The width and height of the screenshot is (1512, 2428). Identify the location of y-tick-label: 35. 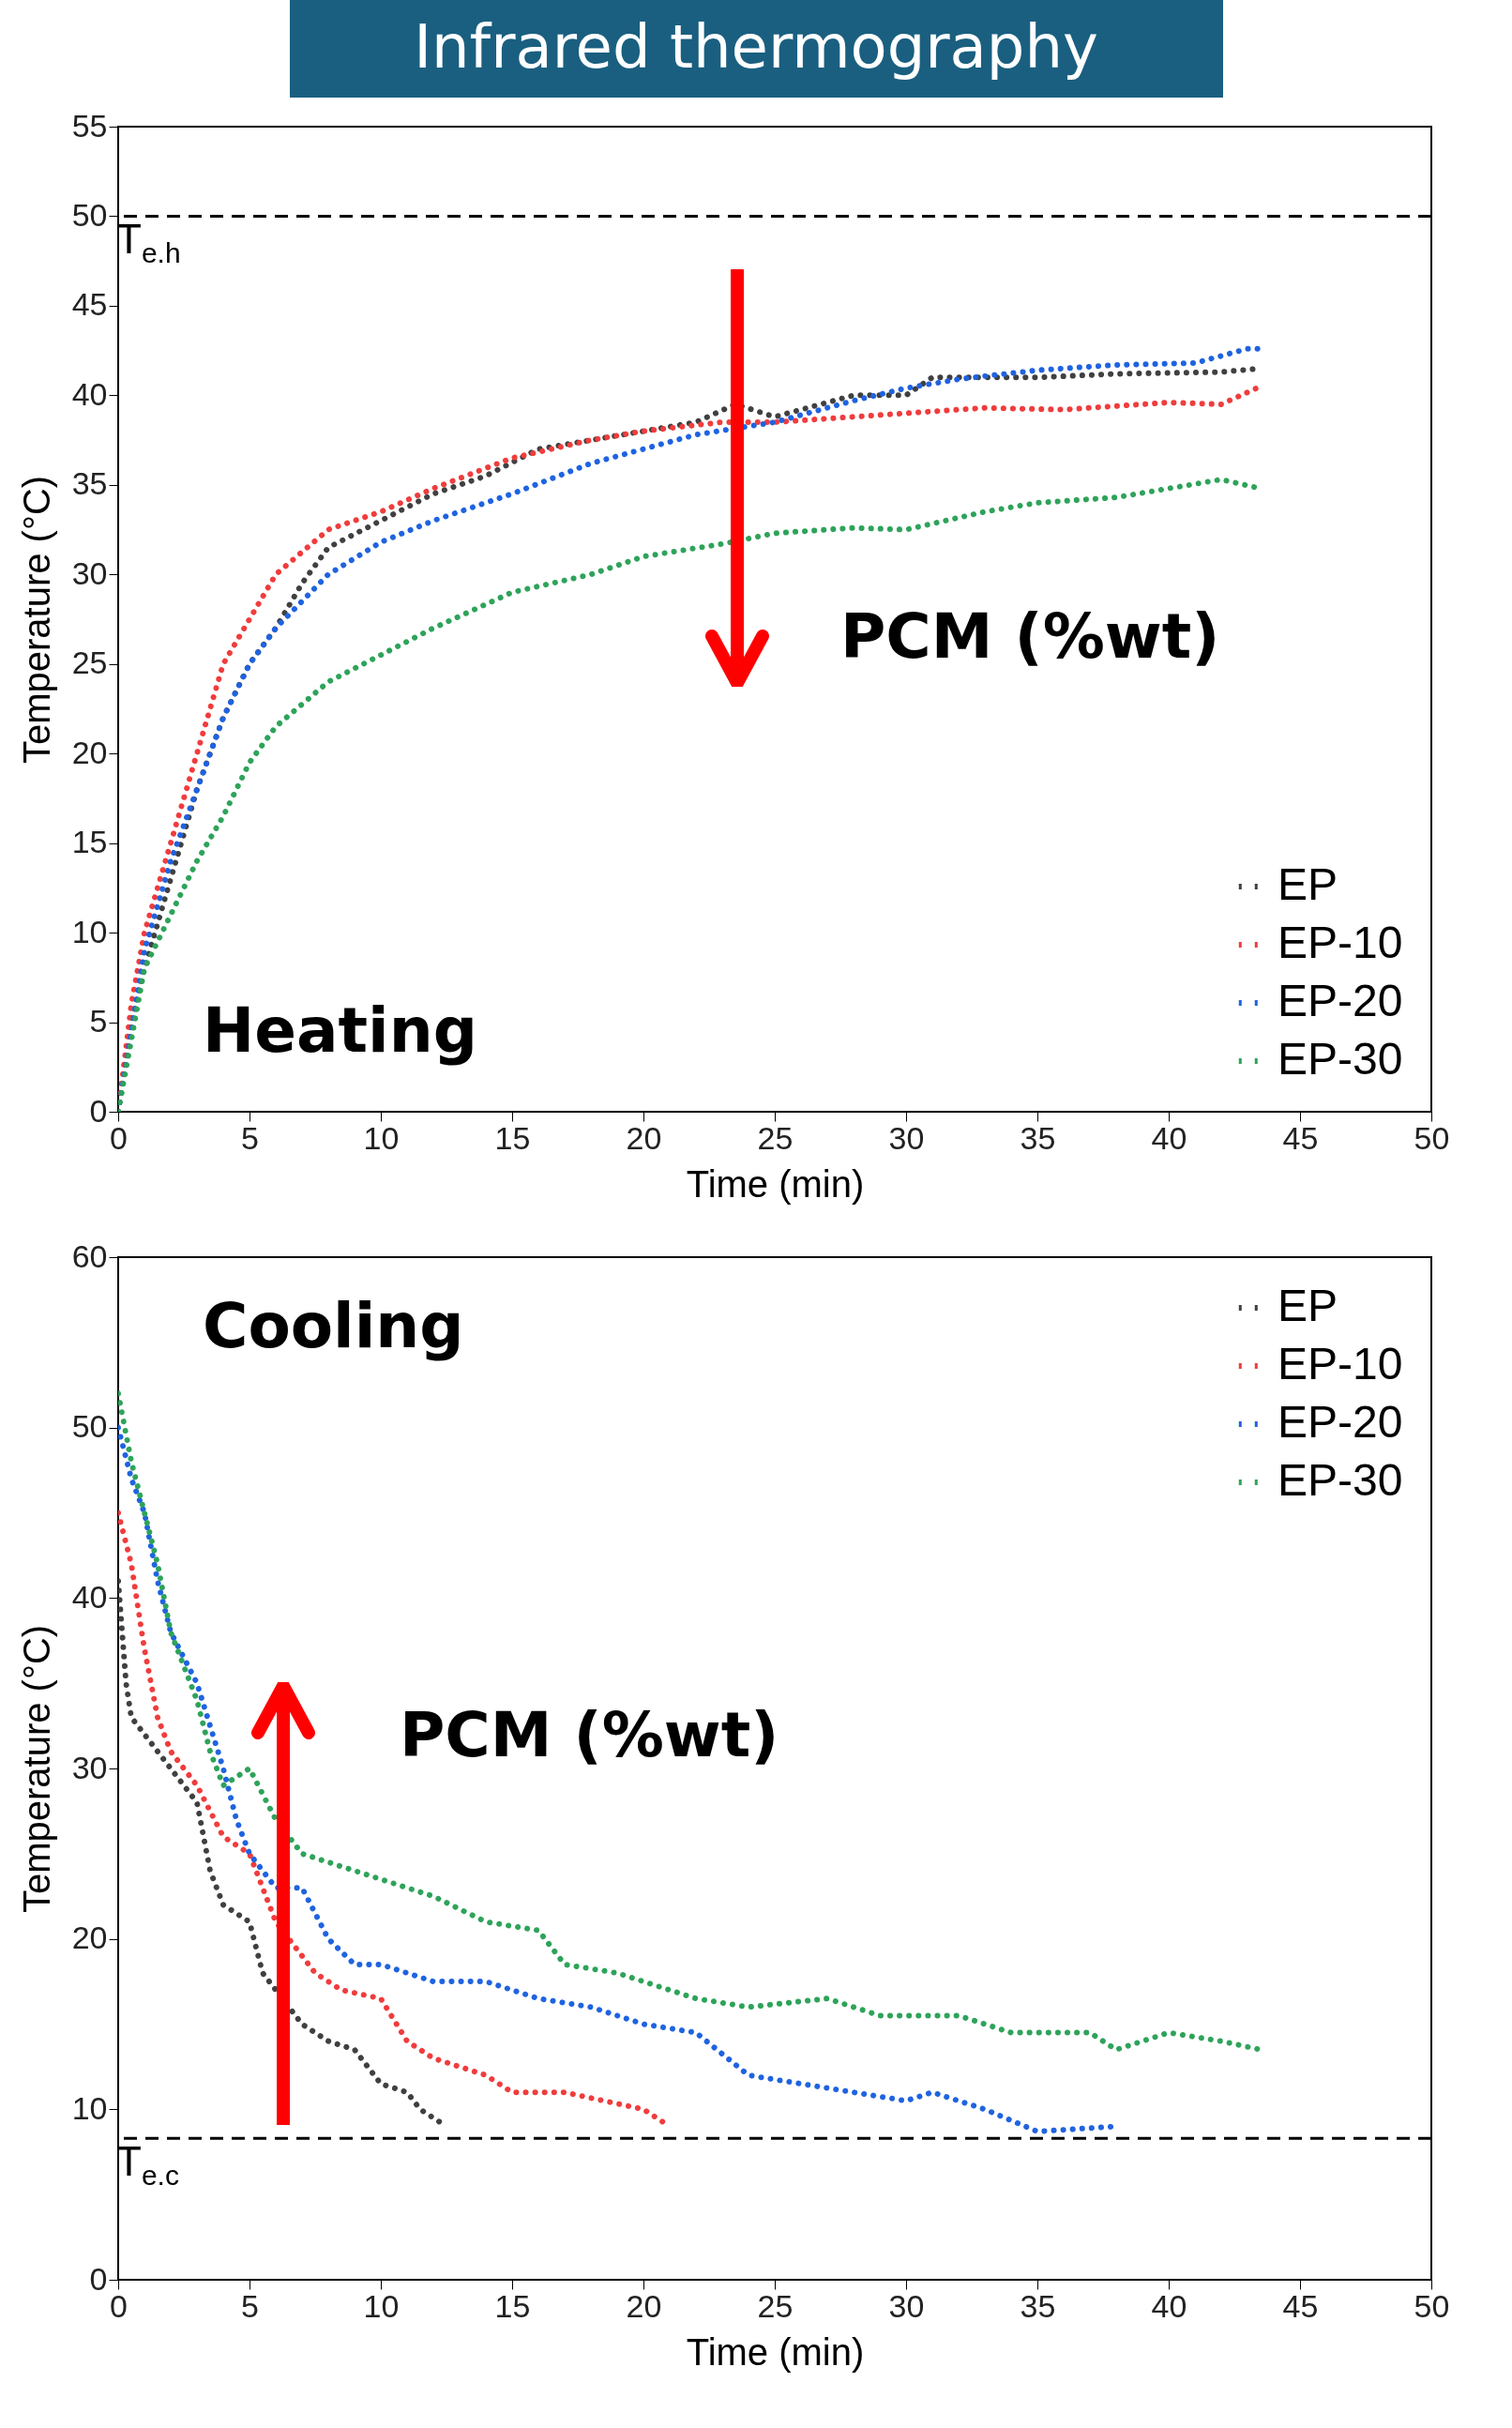
(89, 484).